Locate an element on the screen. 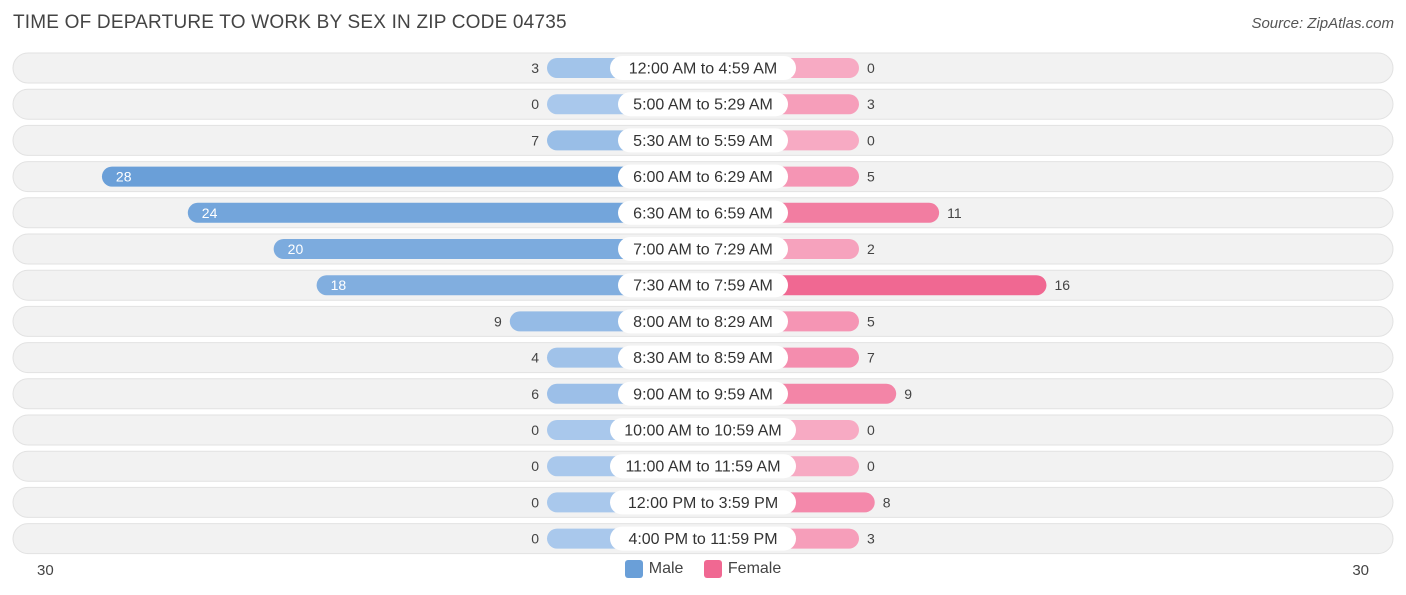 This screenshot has height=595, width=1406. male-value-label: 3 is located at coordinates (535, 68).